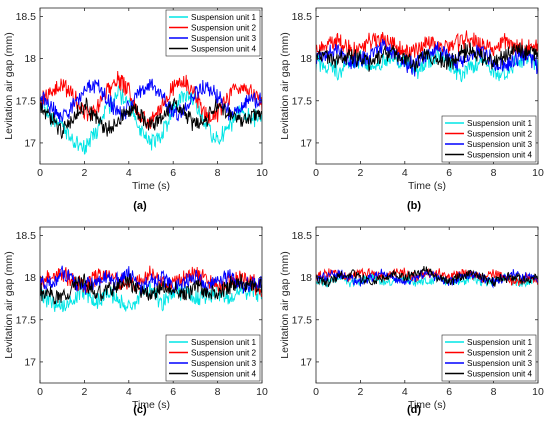  Describe the element at coordinates (414, 410) in the screenshot. I see `panel-label: (d)` at that location.